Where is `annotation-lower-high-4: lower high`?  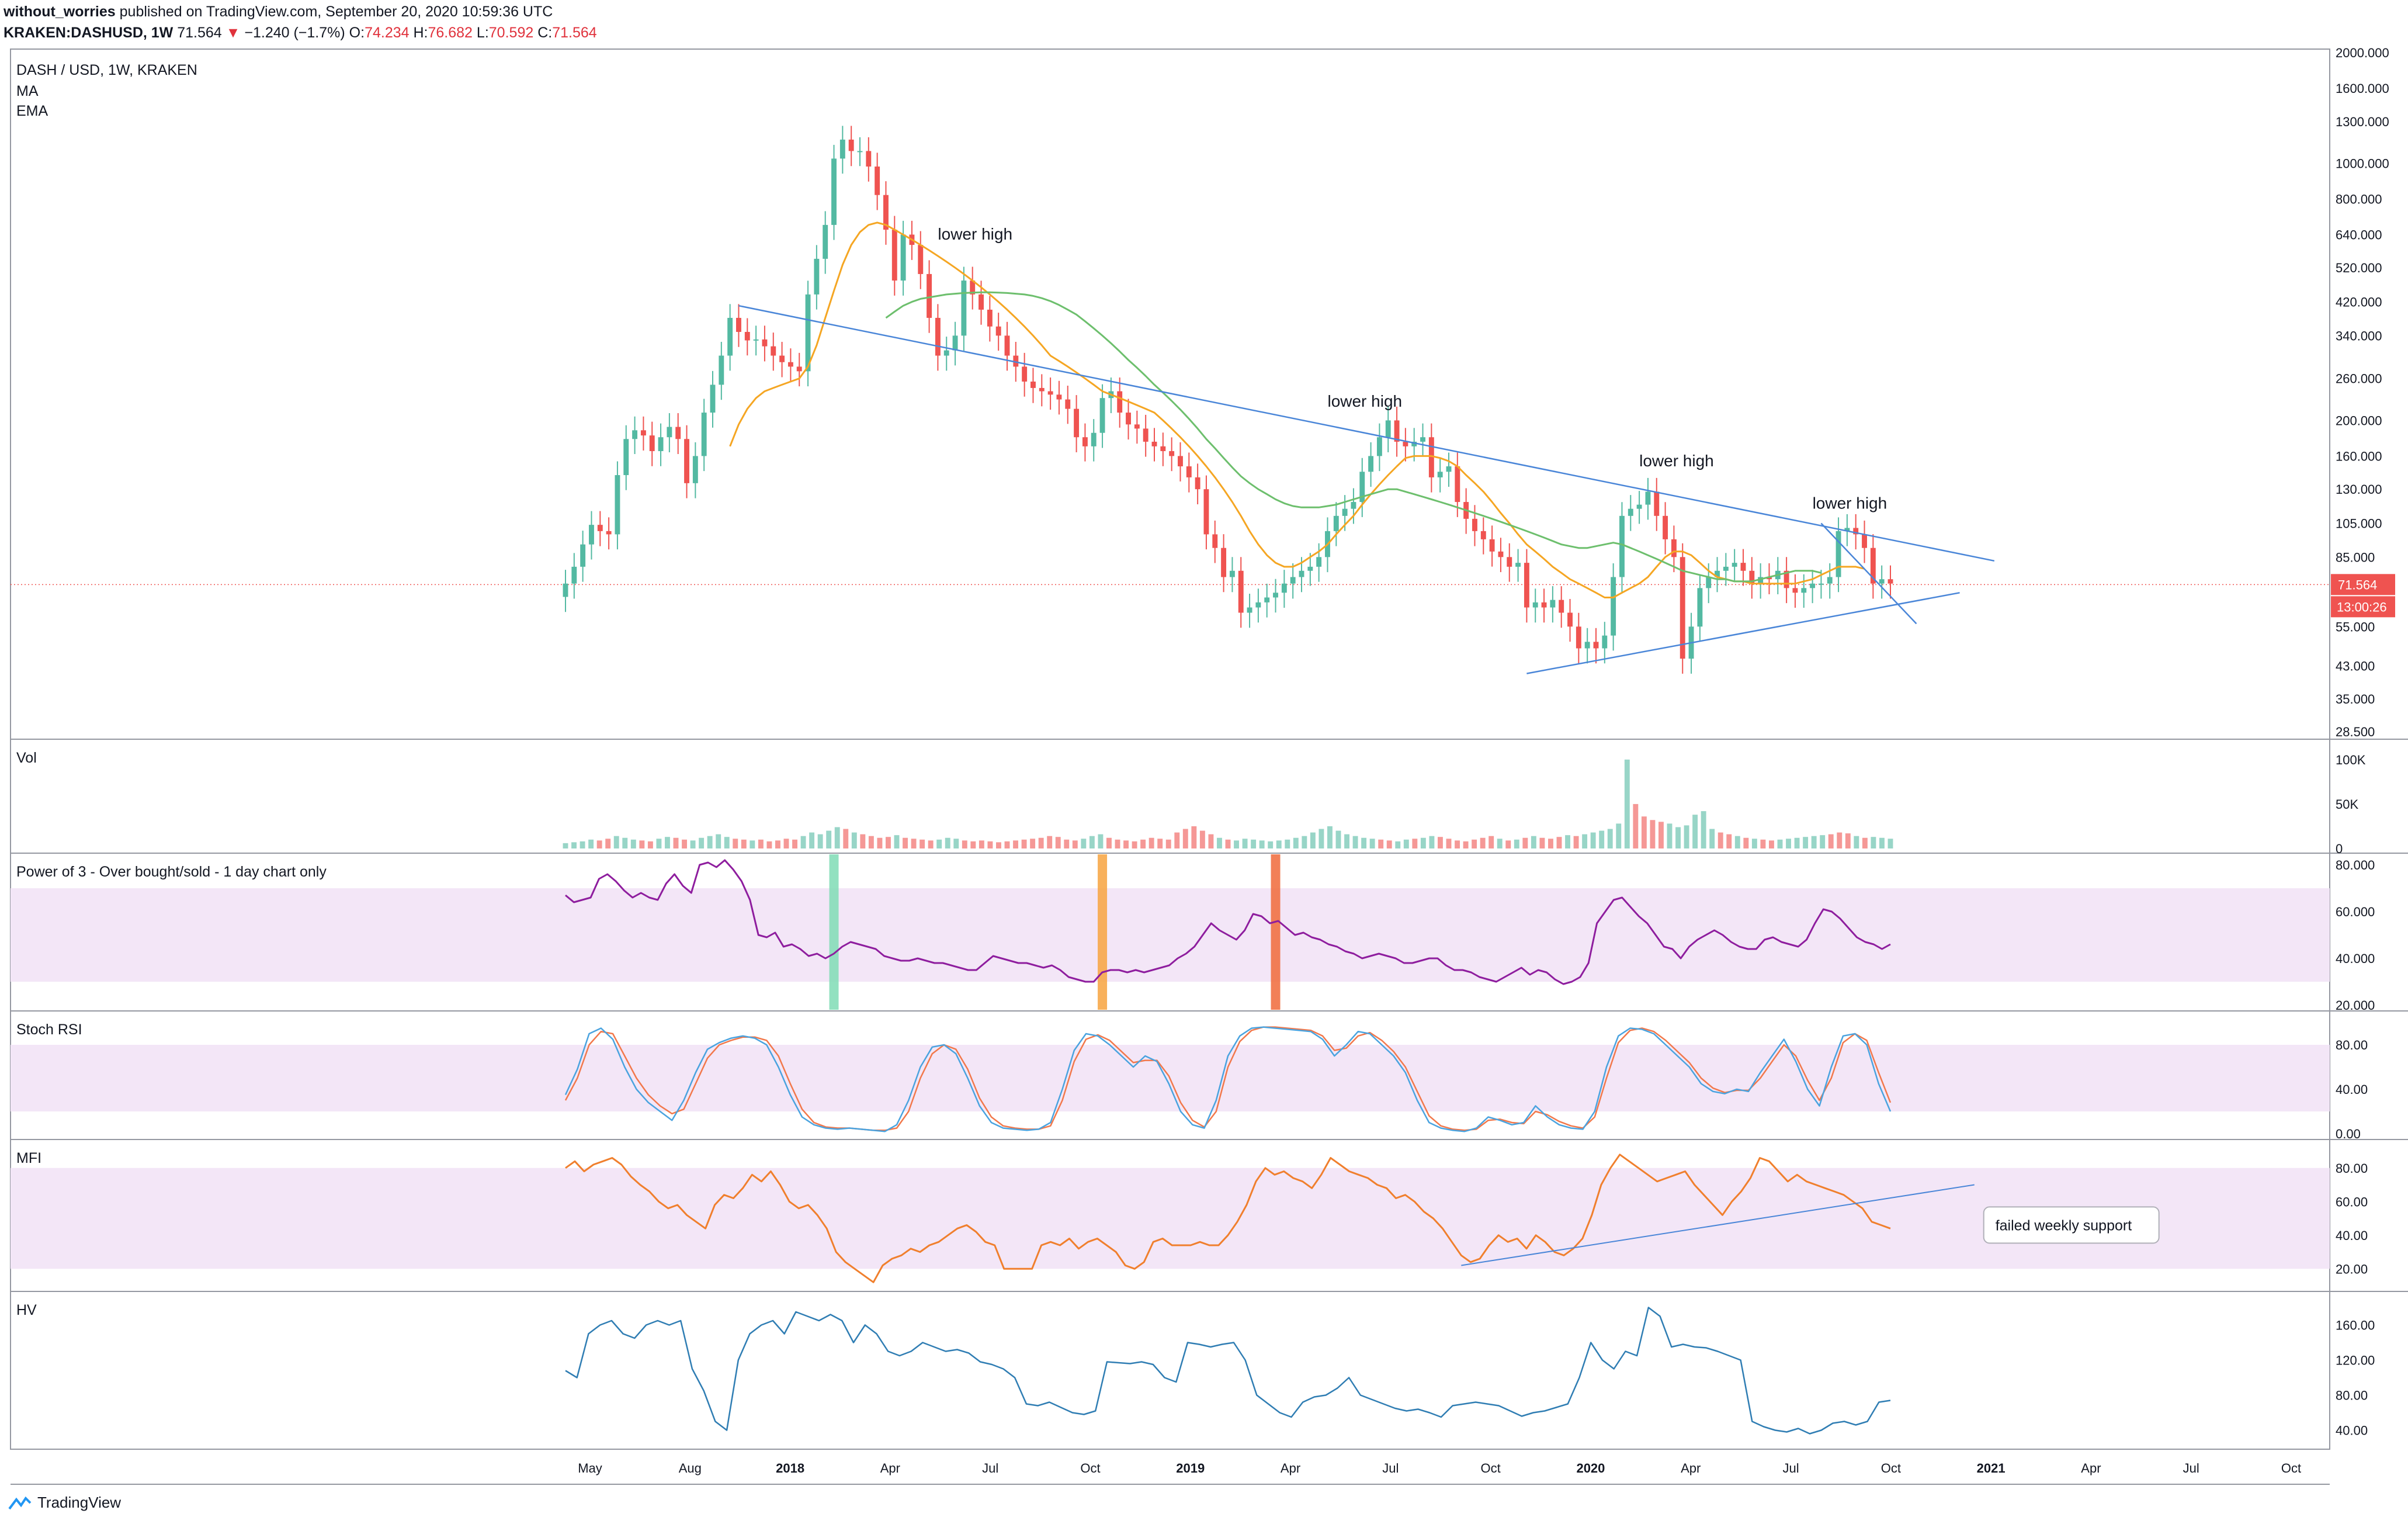
annotation-lower-high-4: lower high is located at coordinates (1850, 503).